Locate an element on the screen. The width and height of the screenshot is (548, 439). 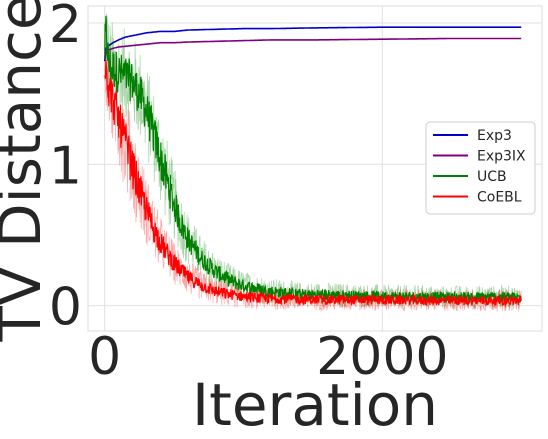
legend-label-coebl: CoEBL is located at coordinates (499, 198).